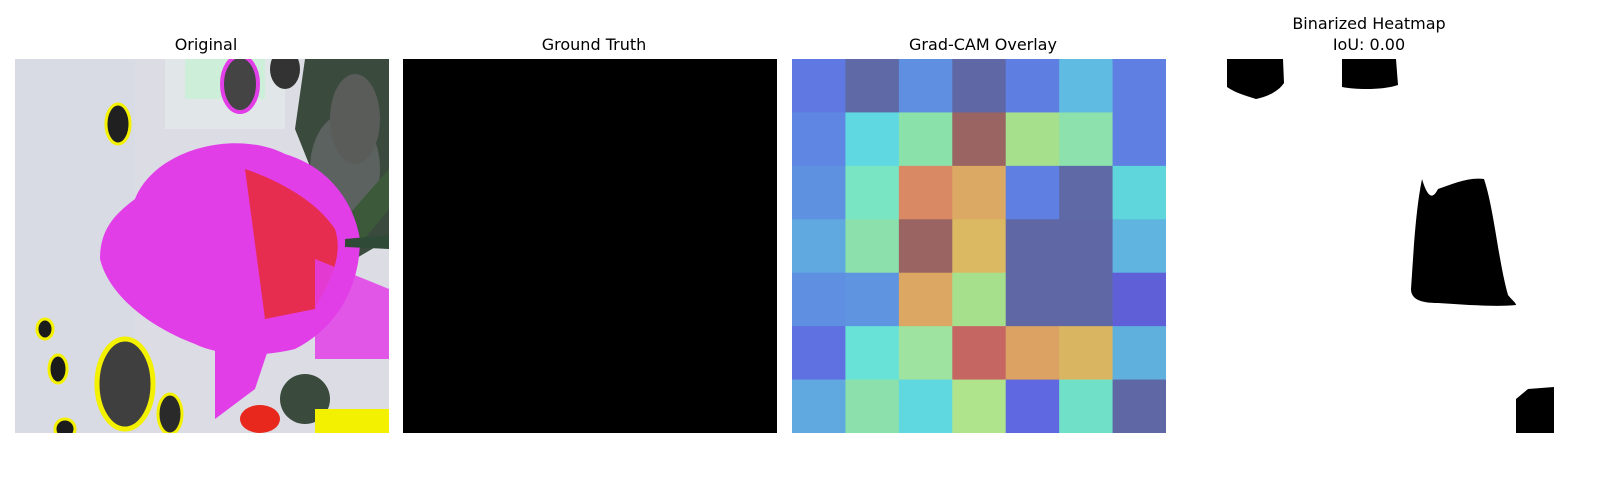  I want to click on panel-title-binarized-iou: IoU: 0.00, so click(1369, 44).